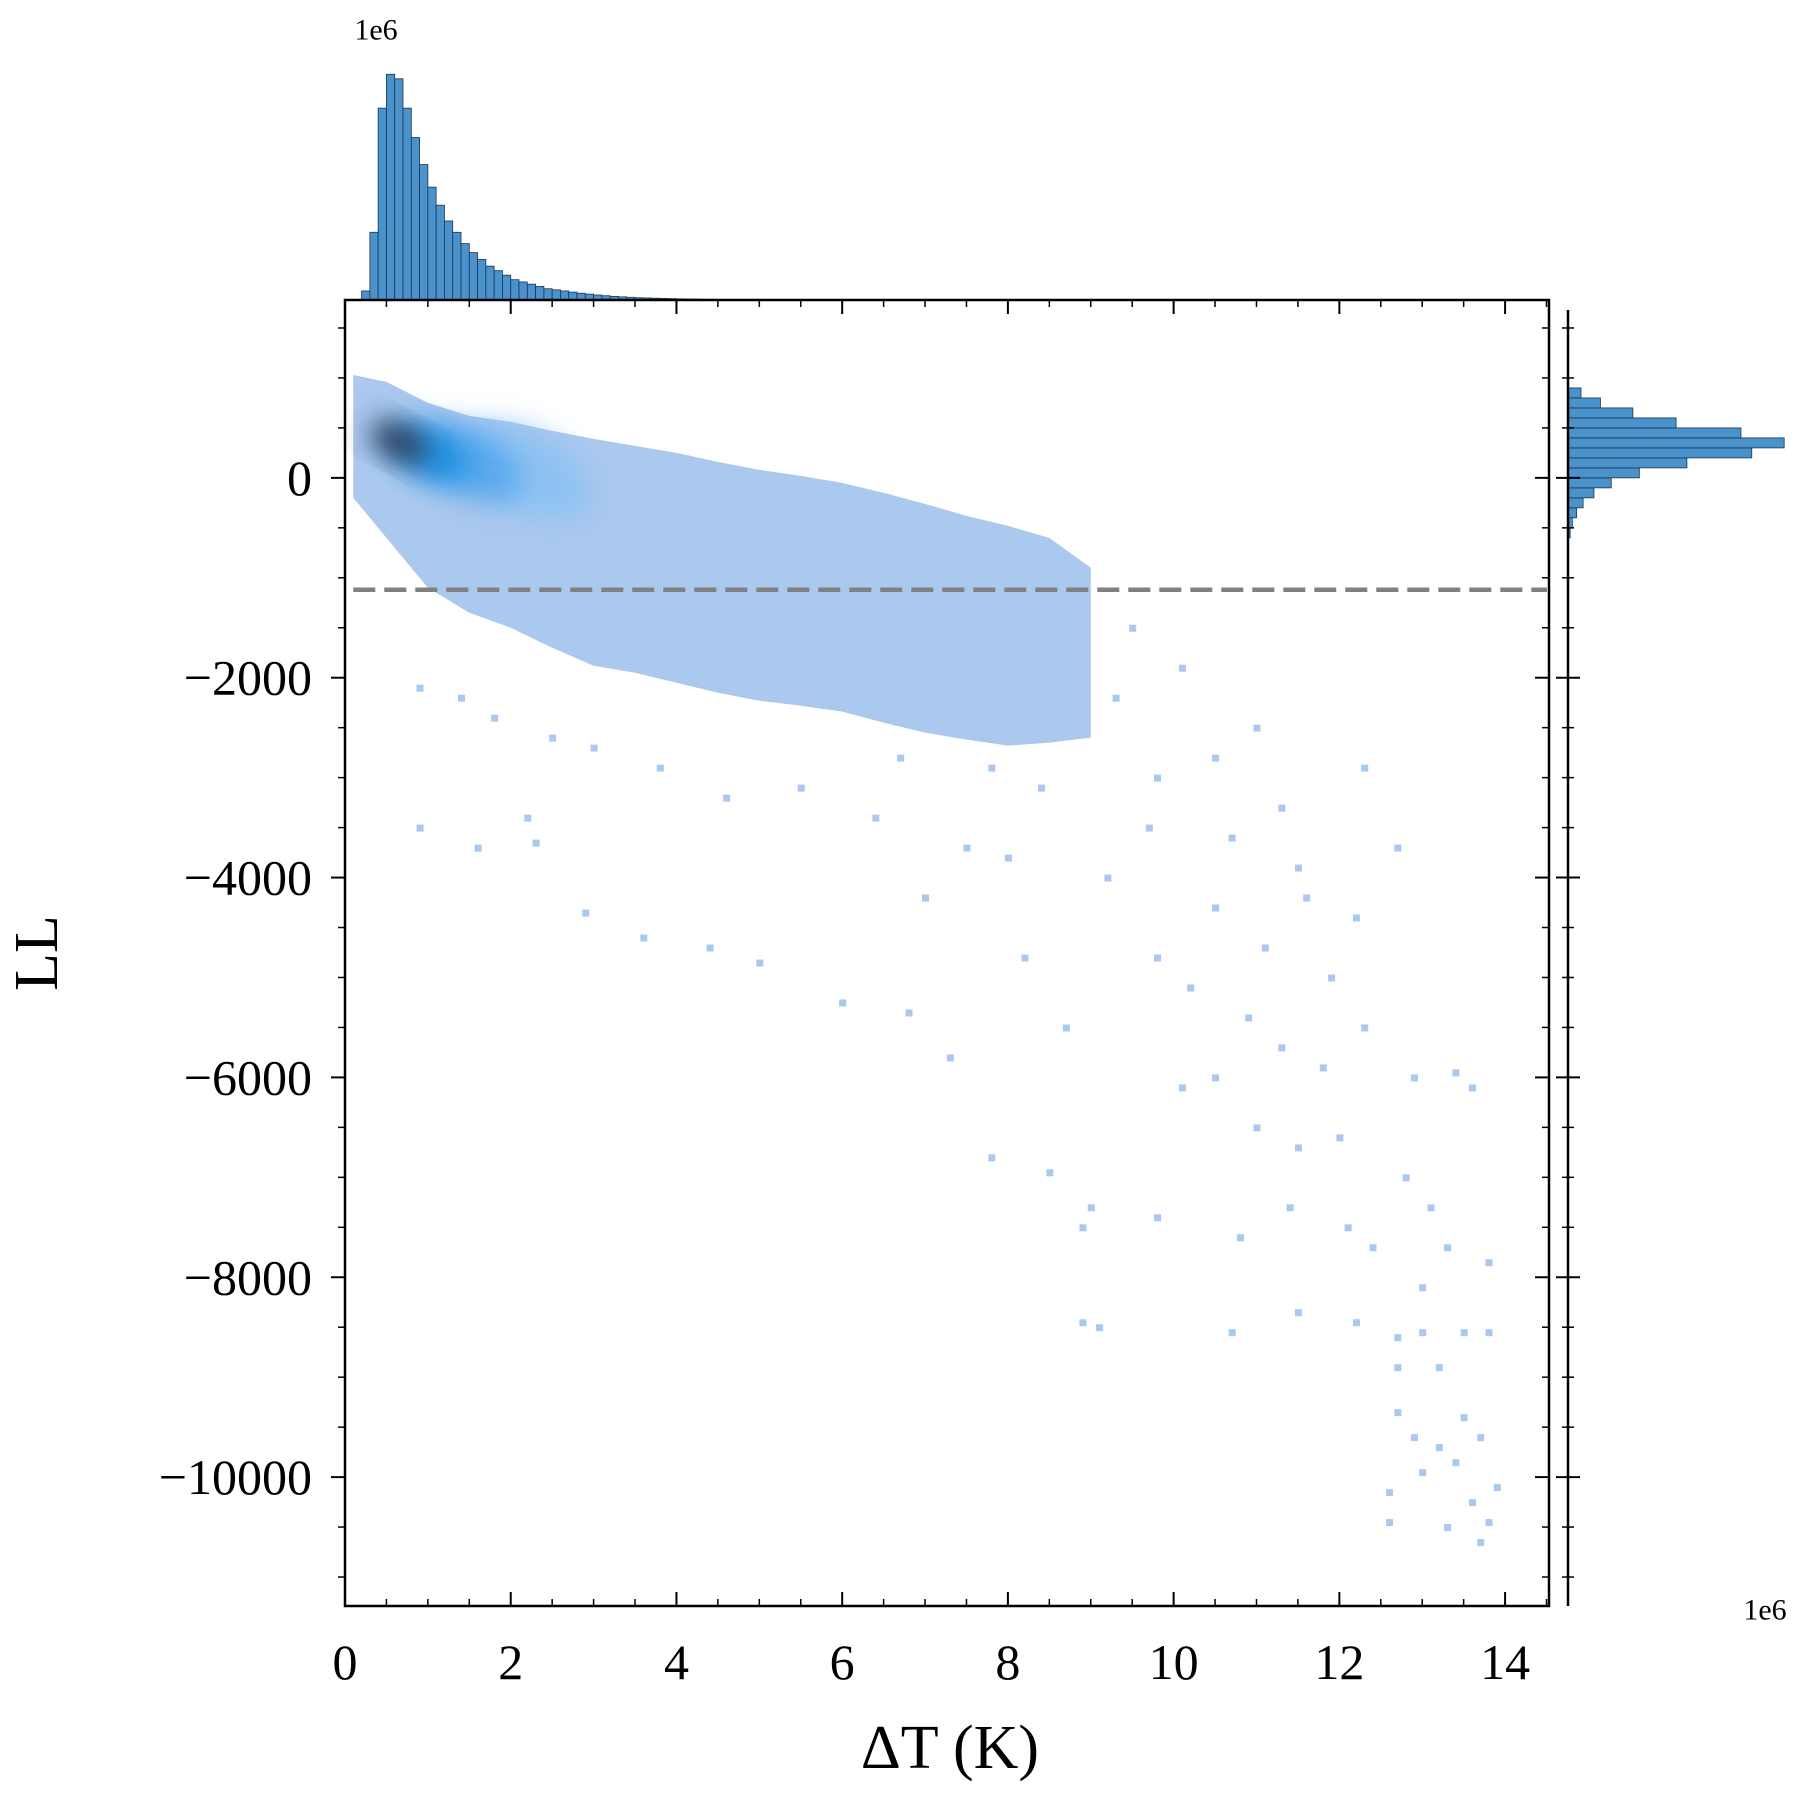 The height and width of the screenshot is (1800, 1800). I want to click on y-tick-label: −10000, so click(235, 1477).